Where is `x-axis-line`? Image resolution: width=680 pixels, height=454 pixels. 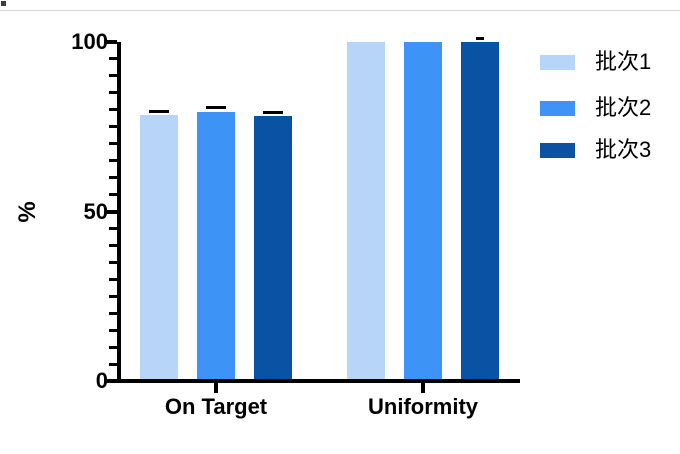
x-axis-line is located at coordinates (318, 381).